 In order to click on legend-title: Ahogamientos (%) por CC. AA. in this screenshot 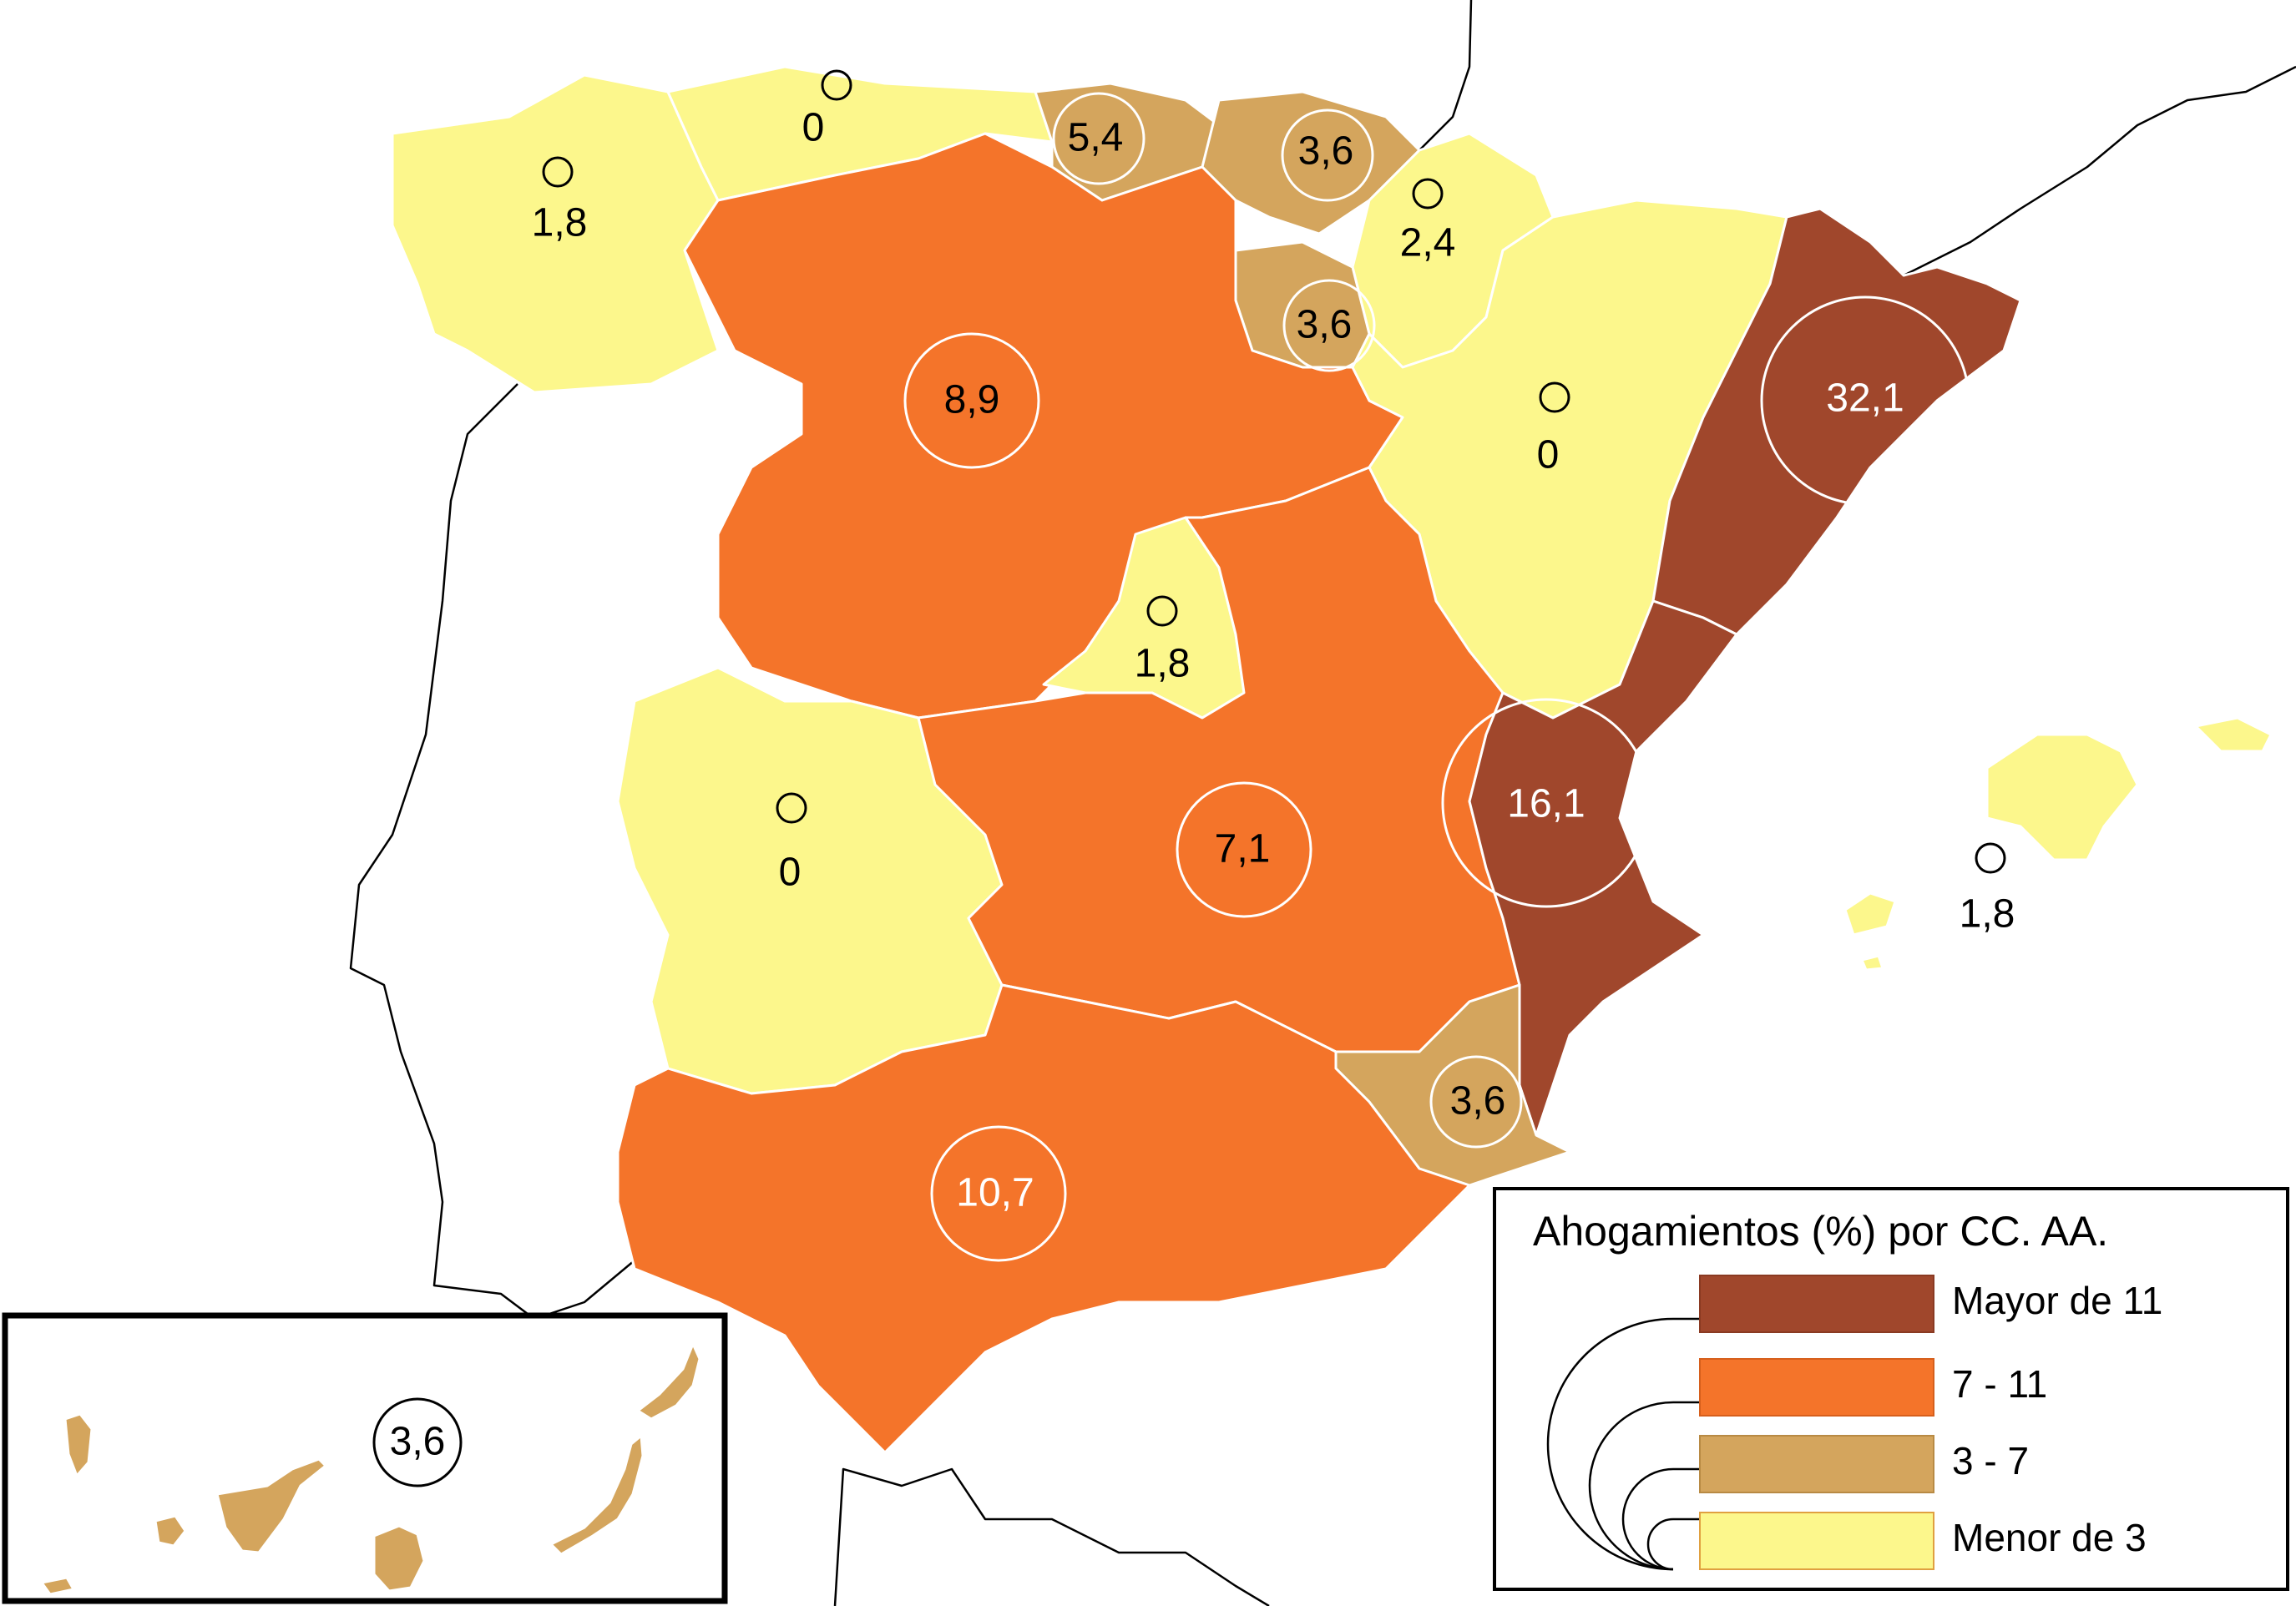, I will do `click(1820, 1231)`.